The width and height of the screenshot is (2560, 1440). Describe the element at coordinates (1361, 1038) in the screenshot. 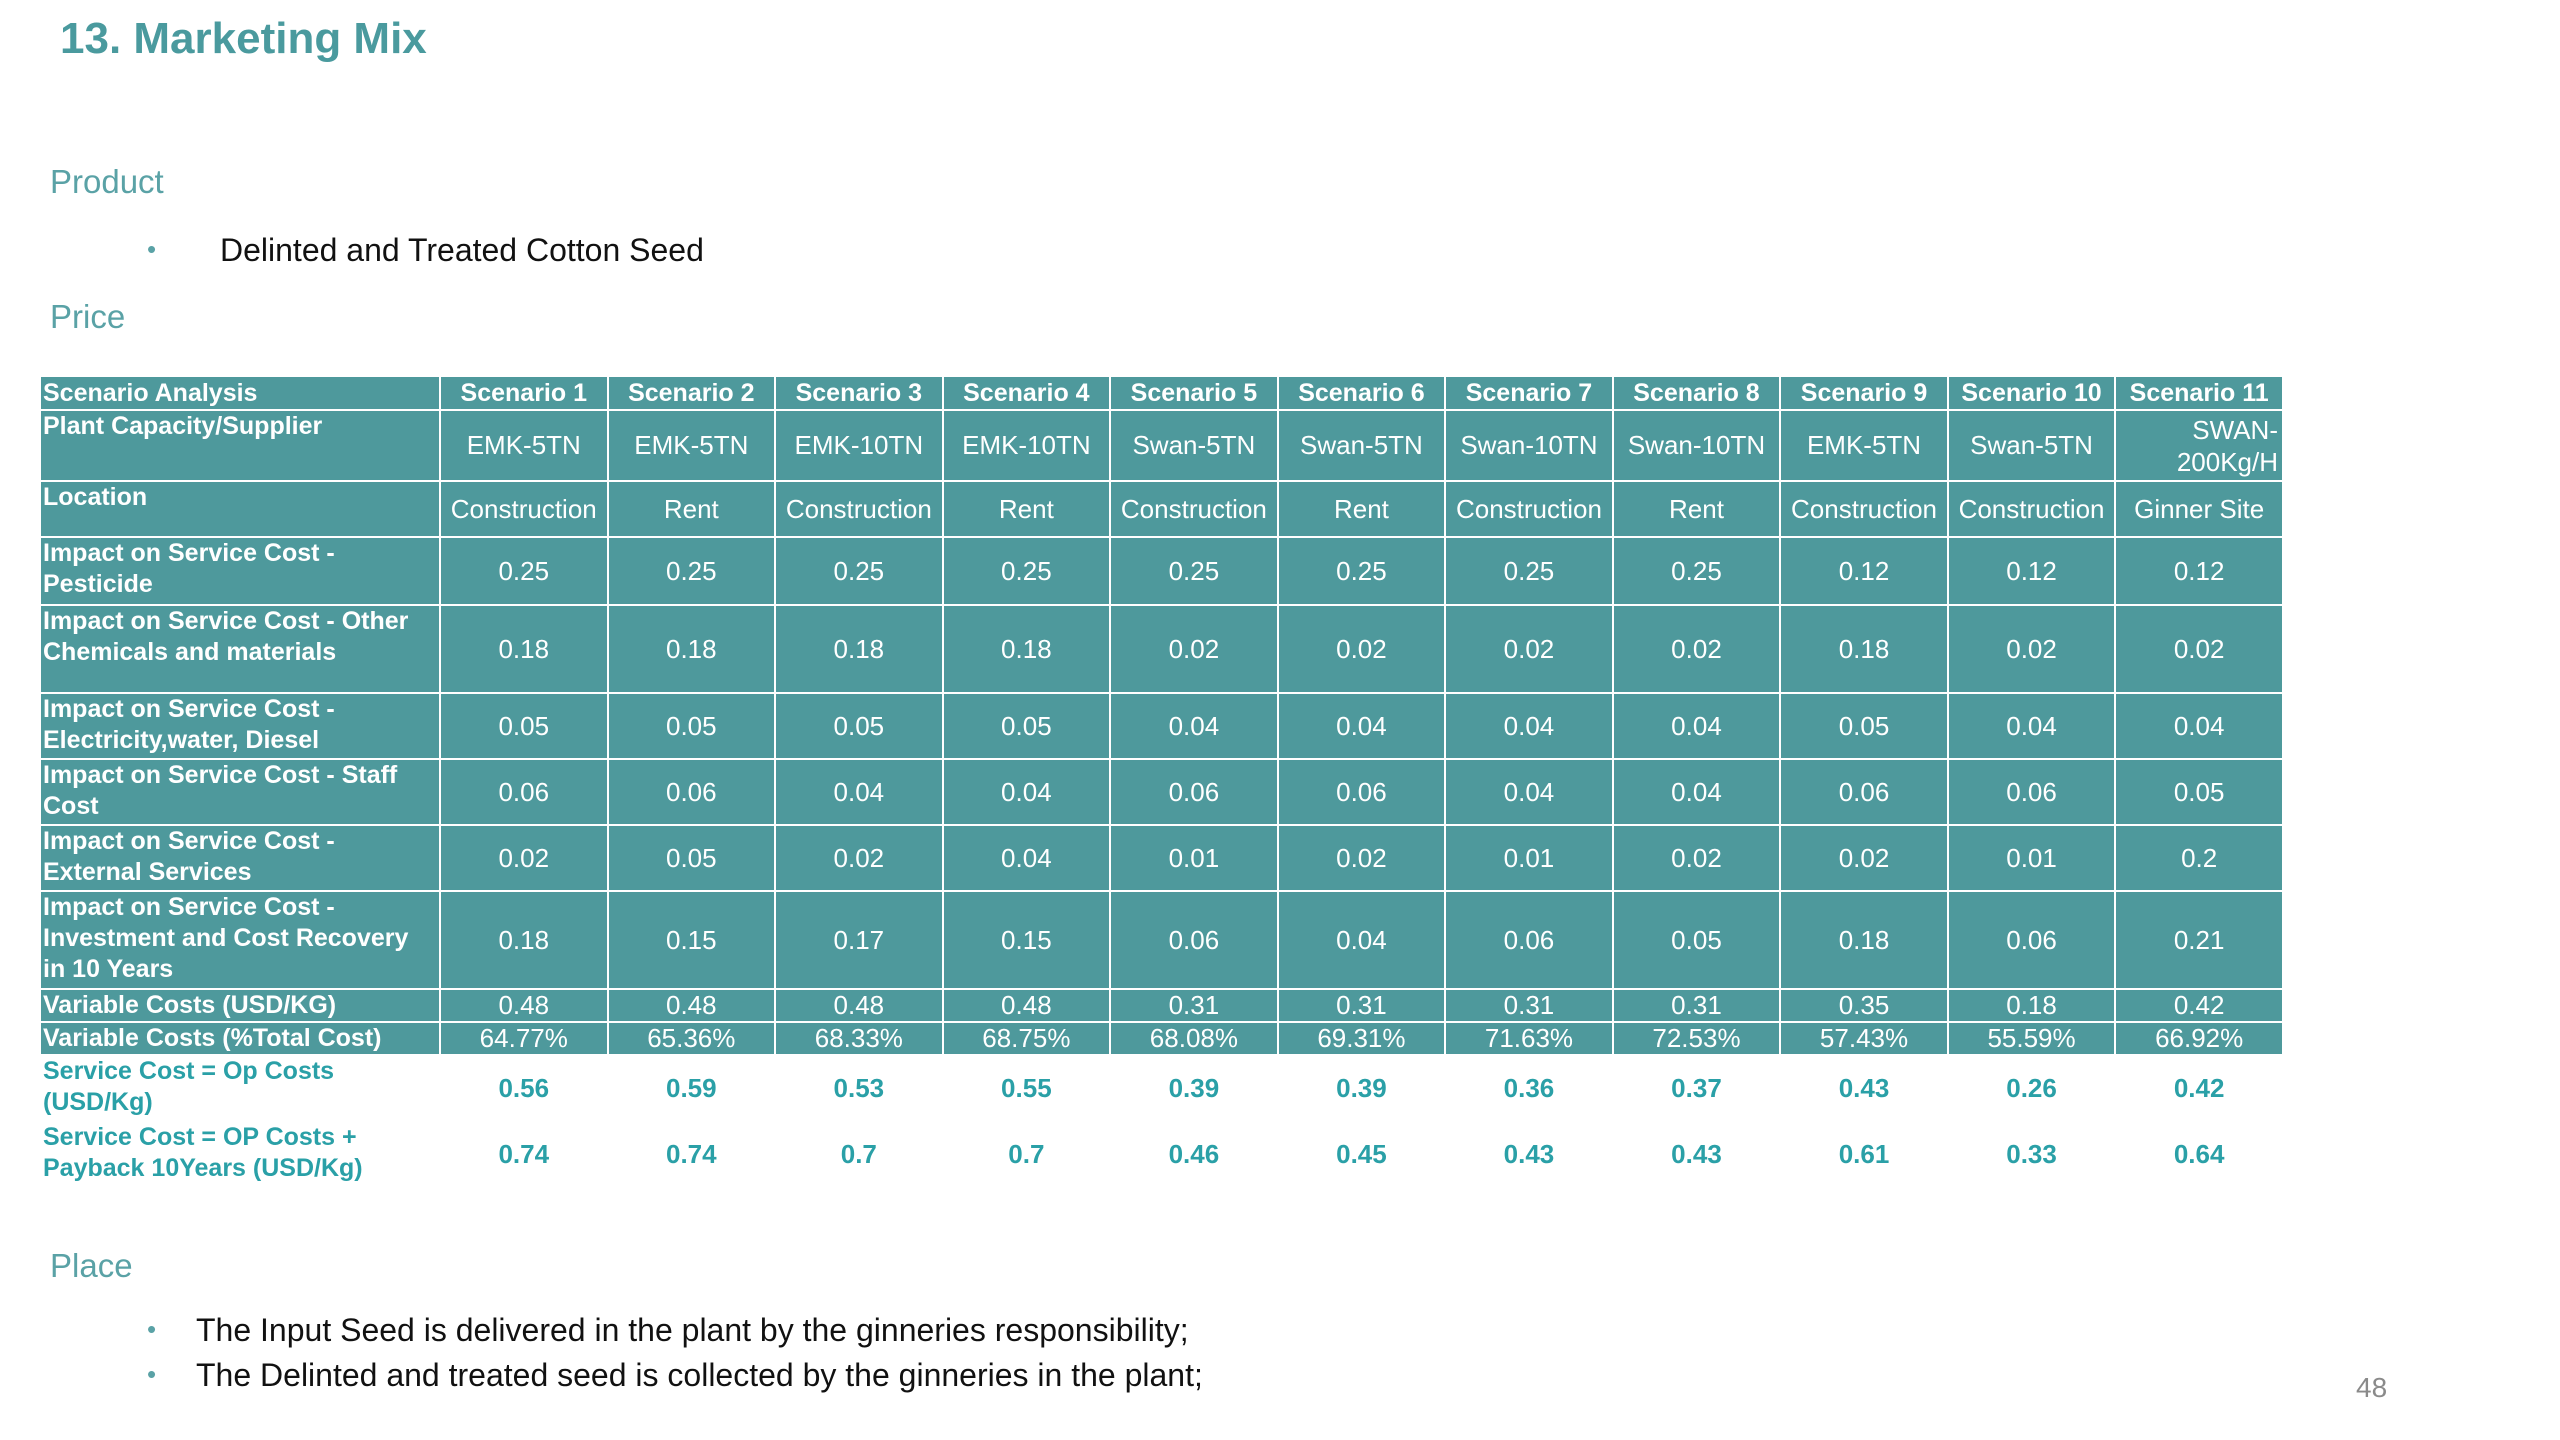

I see `table-cell: 69.31%` at that location.